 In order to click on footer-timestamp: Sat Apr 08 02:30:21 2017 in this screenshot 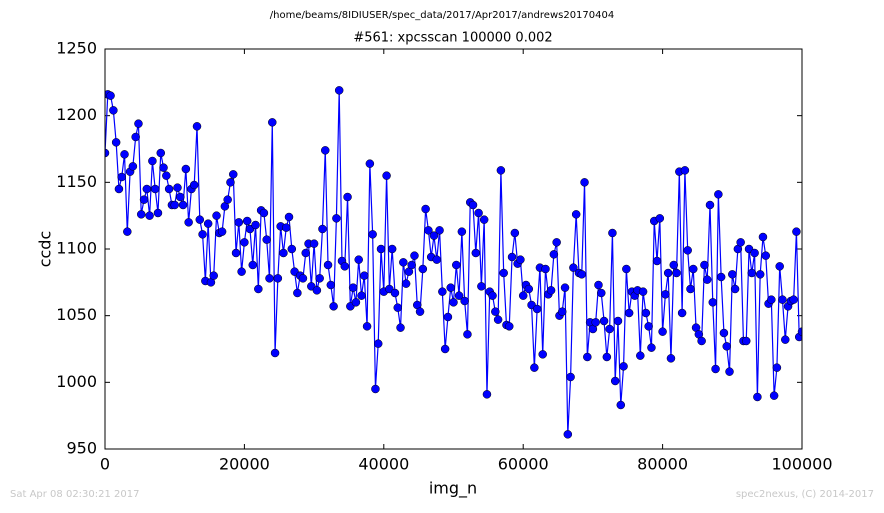, I will do `click(75, 494)`.